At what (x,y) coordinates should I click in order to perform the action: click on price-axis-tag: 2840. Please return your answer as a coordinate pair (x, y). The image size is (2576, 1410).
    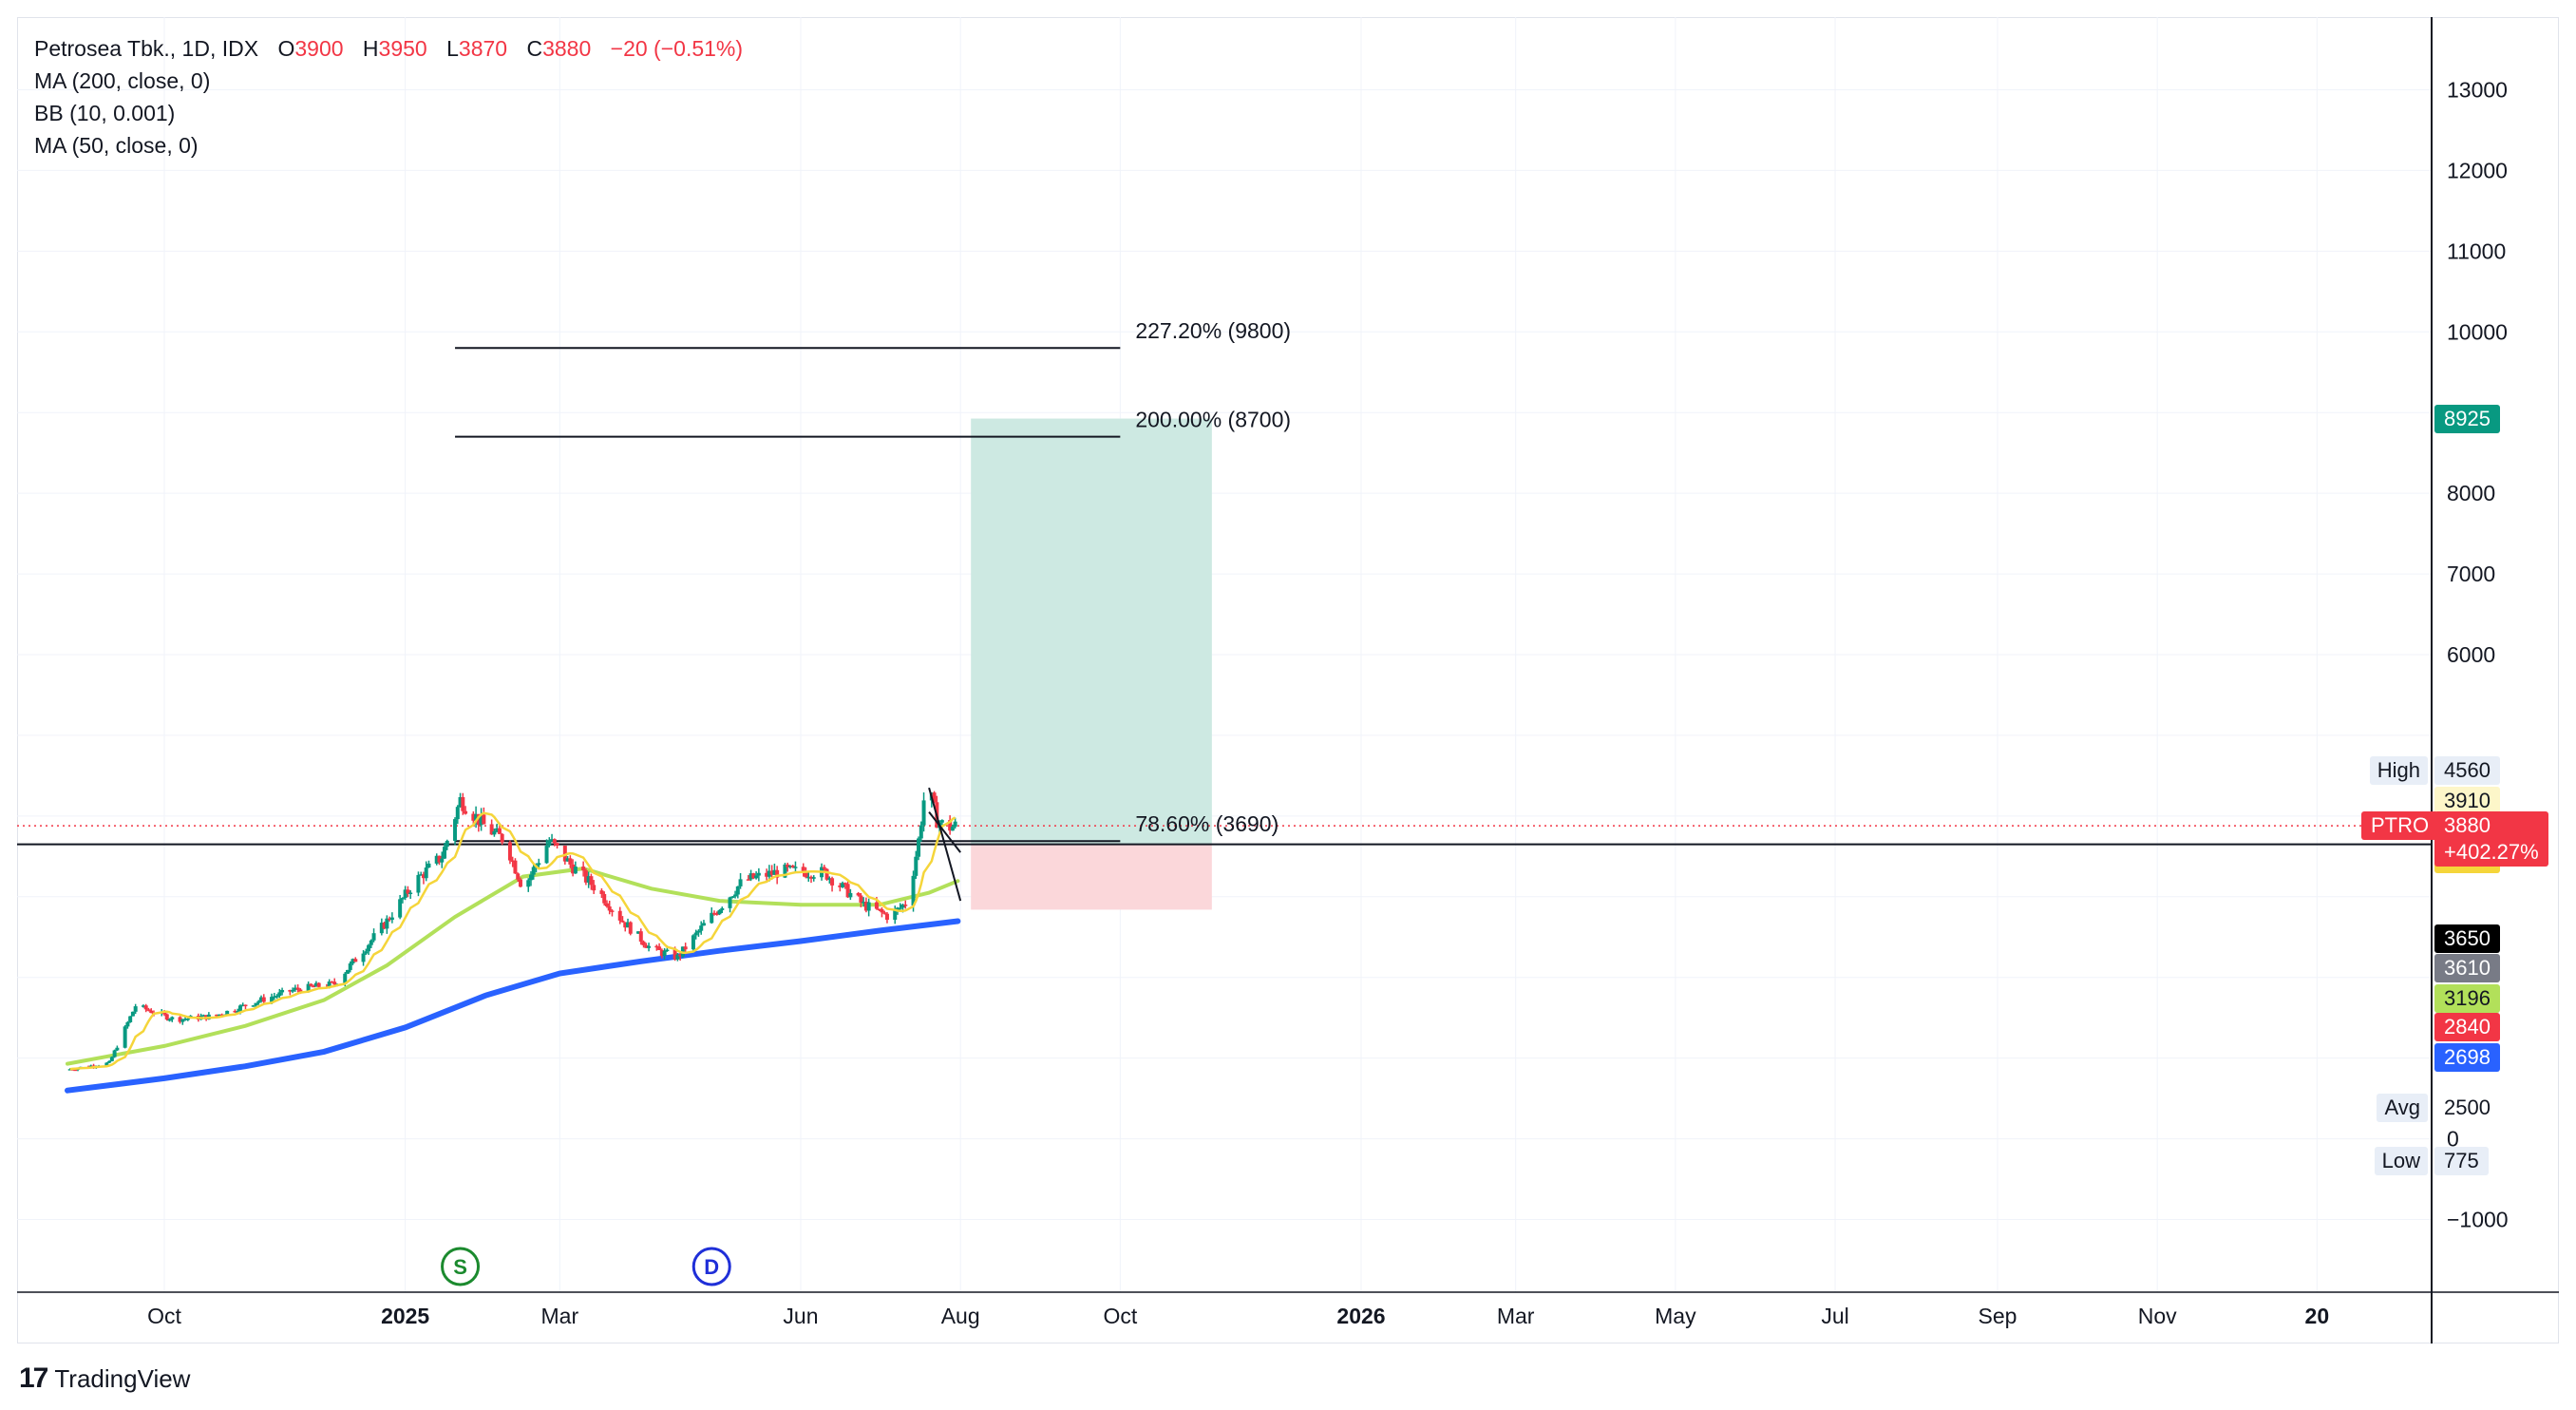
    Looking at the image, I should click on (2467, 1027).